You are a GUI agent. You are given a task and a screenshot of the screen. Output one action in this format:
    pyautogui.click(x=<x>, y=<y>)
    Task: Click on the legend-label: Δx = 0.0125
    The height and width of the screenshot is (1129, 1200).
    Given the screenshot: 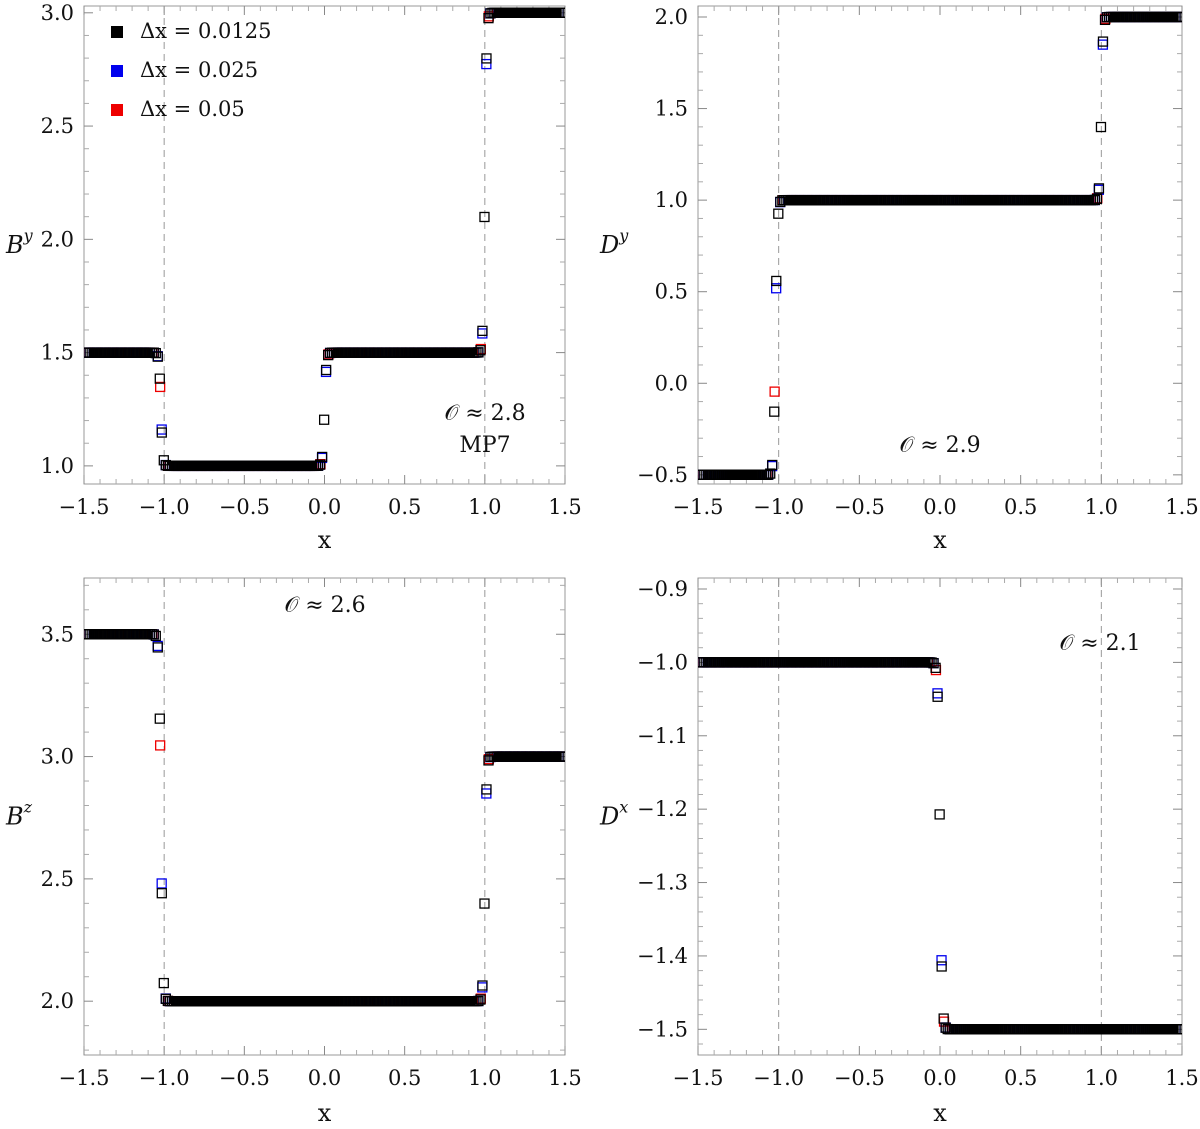 What is the action you would take?
    pyautogui.click(x=205, y=31)
    